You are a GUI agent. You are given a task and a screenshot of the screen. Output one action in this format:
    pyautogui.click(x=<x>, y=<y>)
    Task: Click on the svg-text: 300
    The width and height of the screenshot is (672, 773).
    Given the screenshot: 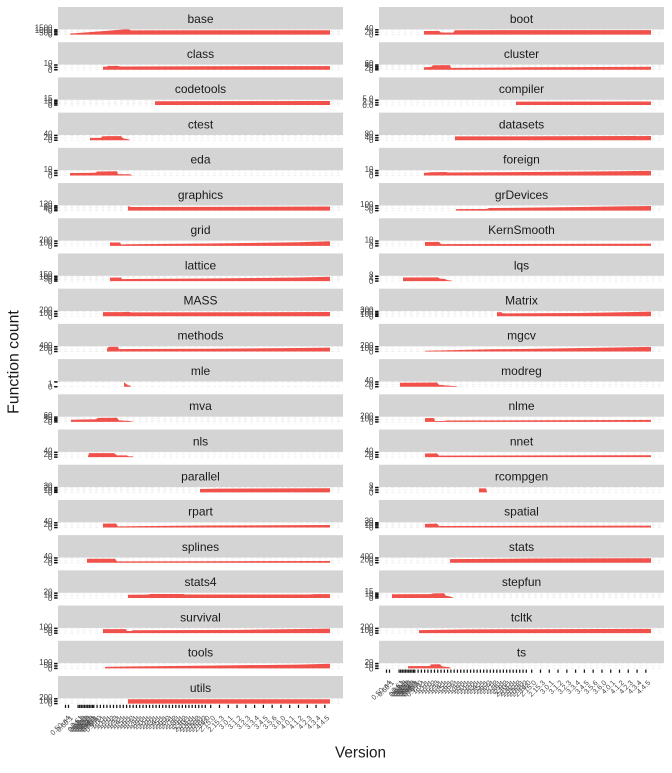 What is the action you would take?
    pyautogui.click(x=367, y=309)
    